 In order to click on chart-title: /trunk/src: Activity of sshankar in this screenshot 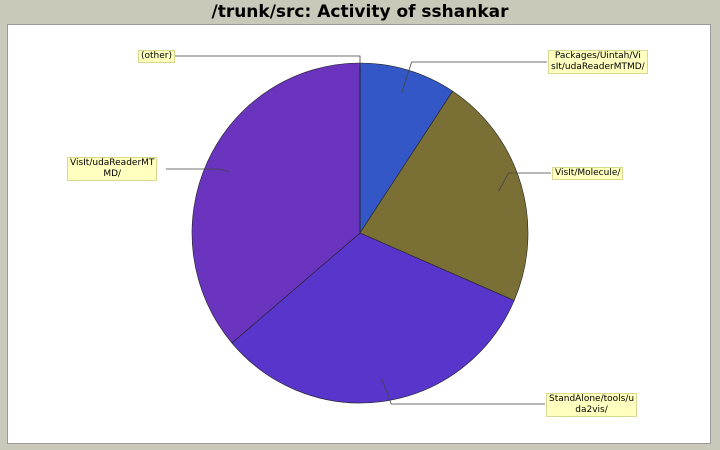, I will do `click(360, 12)`.